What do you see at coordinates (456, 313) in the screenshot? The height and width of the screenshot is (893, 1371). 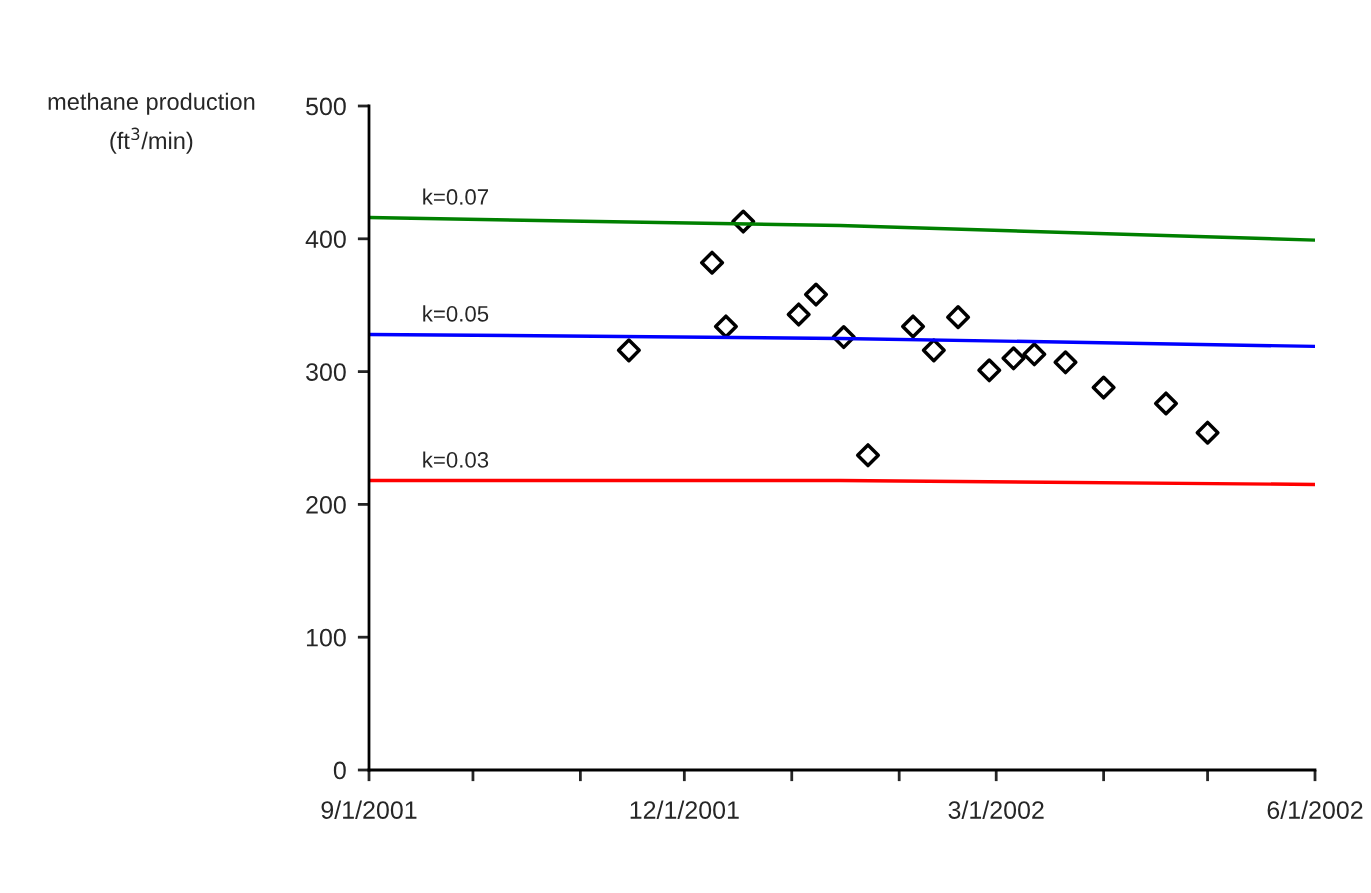 I see `series-label: k=0.05` at bounding box center [456, 313].